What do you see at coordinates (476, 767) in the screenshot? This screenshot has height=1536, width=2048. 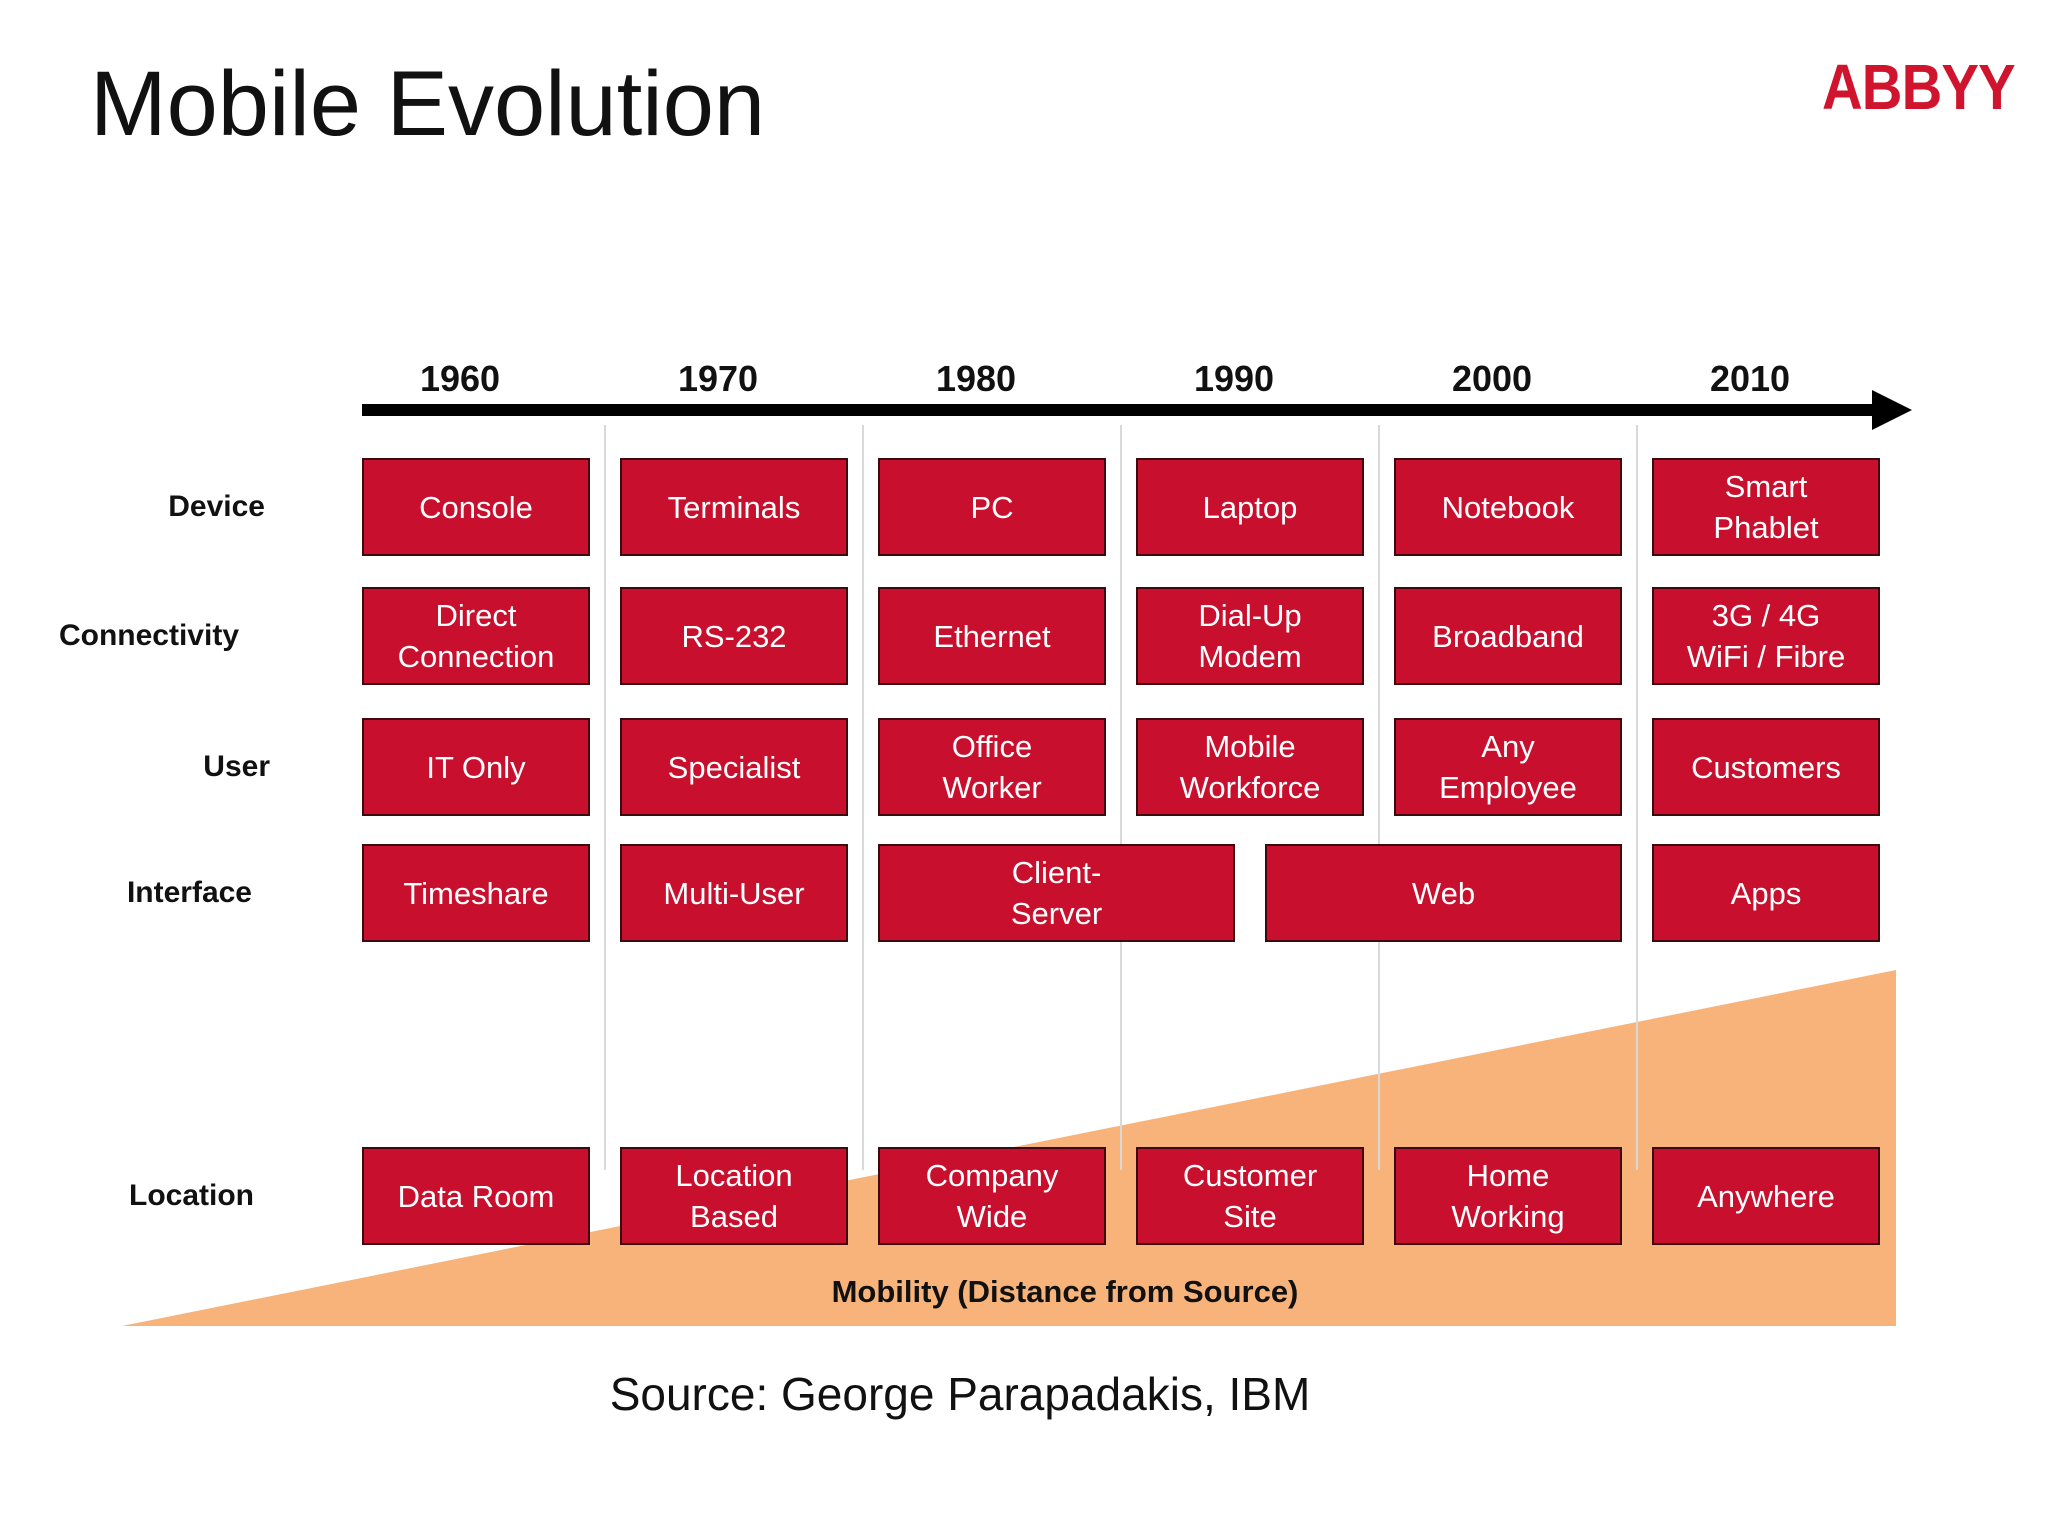 I see `cell-user-it-only: IT Only` at bounding box center [476, 767].